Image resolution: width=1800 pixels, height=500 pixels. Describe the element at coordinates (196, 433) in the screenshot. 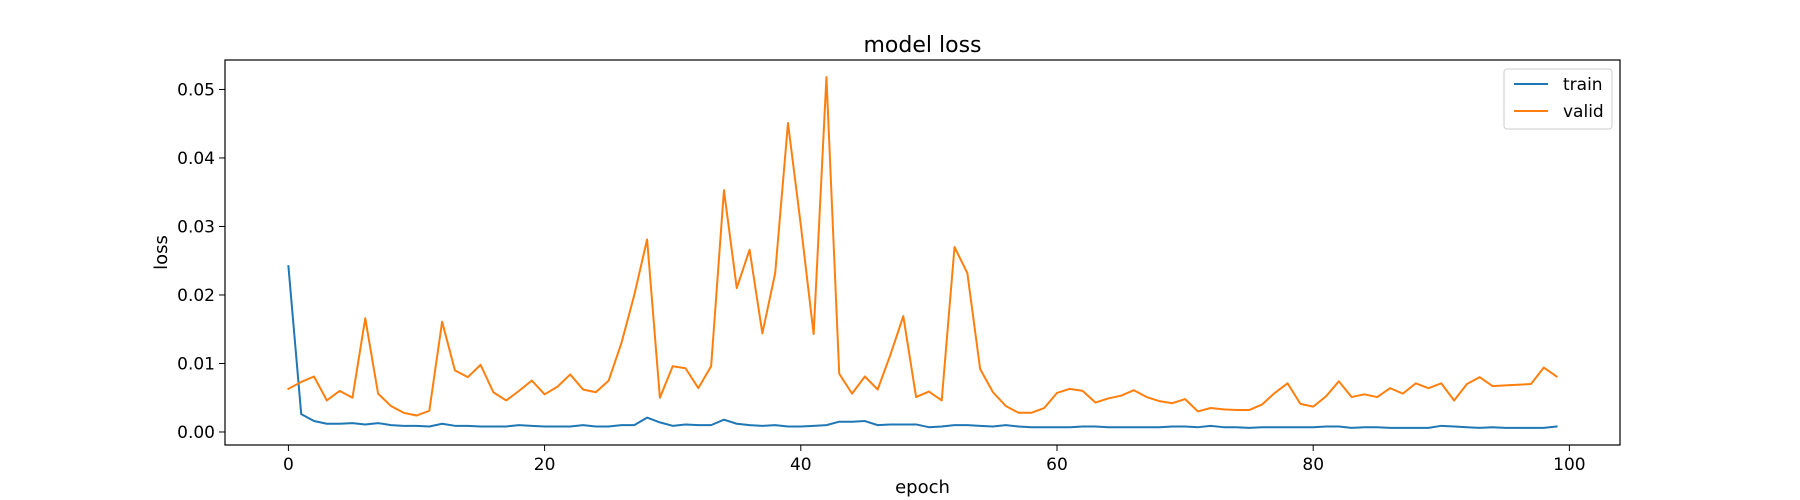

I see `y-tick-label: 0.00` at that location.